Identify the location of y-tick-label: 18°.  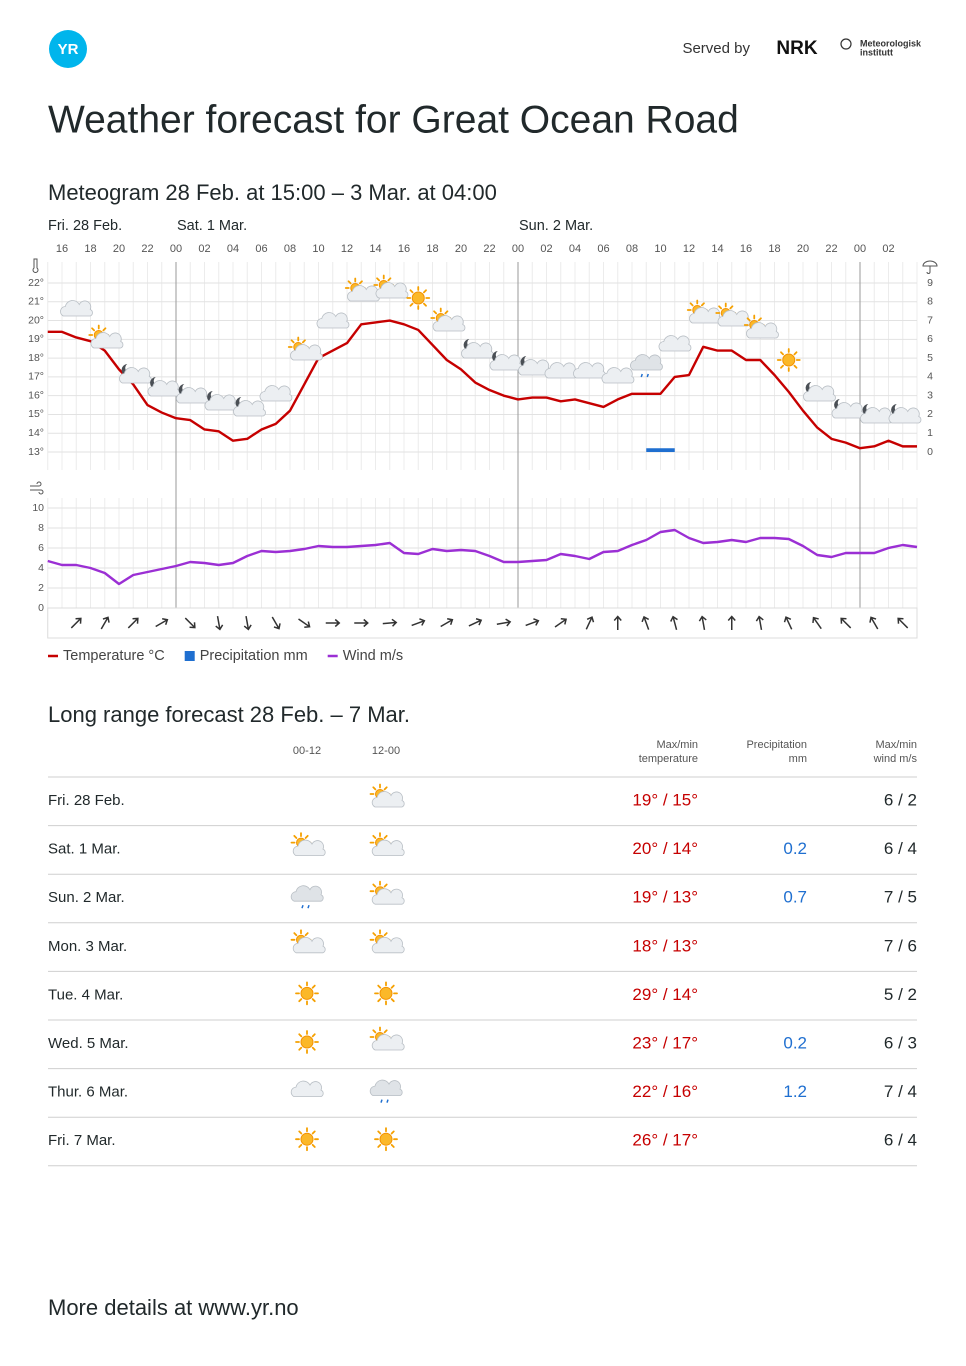
(36, 358).